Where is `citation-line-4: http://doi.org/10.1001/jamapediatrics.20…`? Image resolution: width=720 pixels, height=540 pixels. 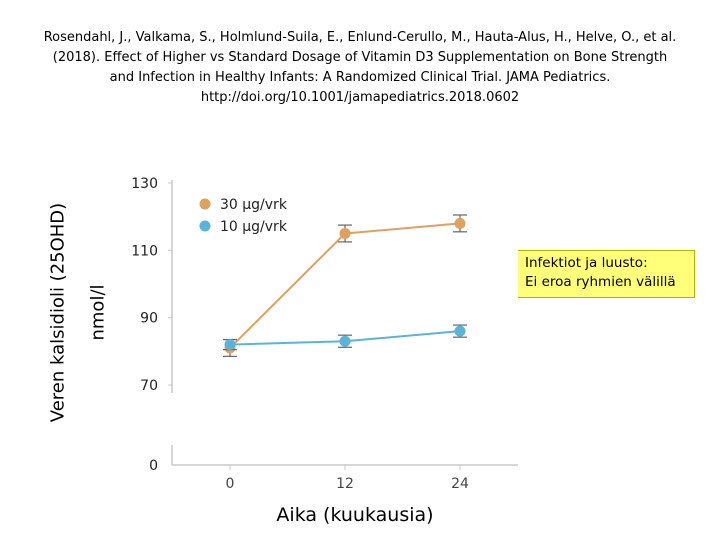
citation-line-4: http://doi.org/10.1001/jamapediatrics.20… is located at coordinates (360, 97).